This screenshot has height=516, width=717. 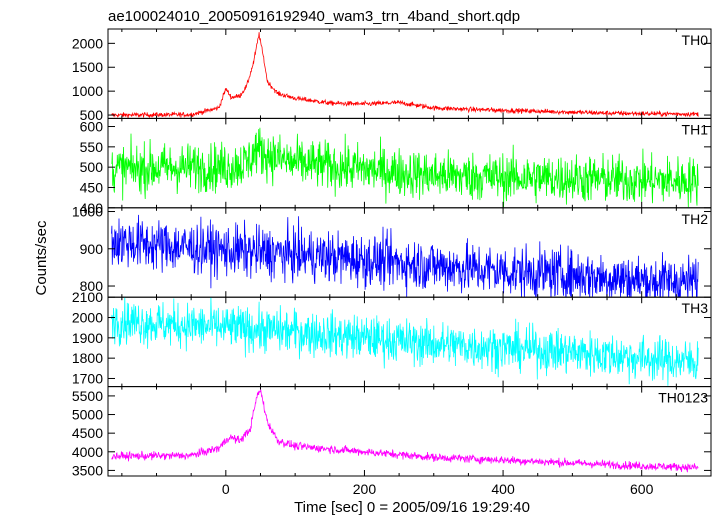 What do you see at coordinates (412, 507) in the screenshot?
I see `x-axis-label: Time [sec] 0 = 2005/09/16 19:29:40` at bounding box center [412, 507].